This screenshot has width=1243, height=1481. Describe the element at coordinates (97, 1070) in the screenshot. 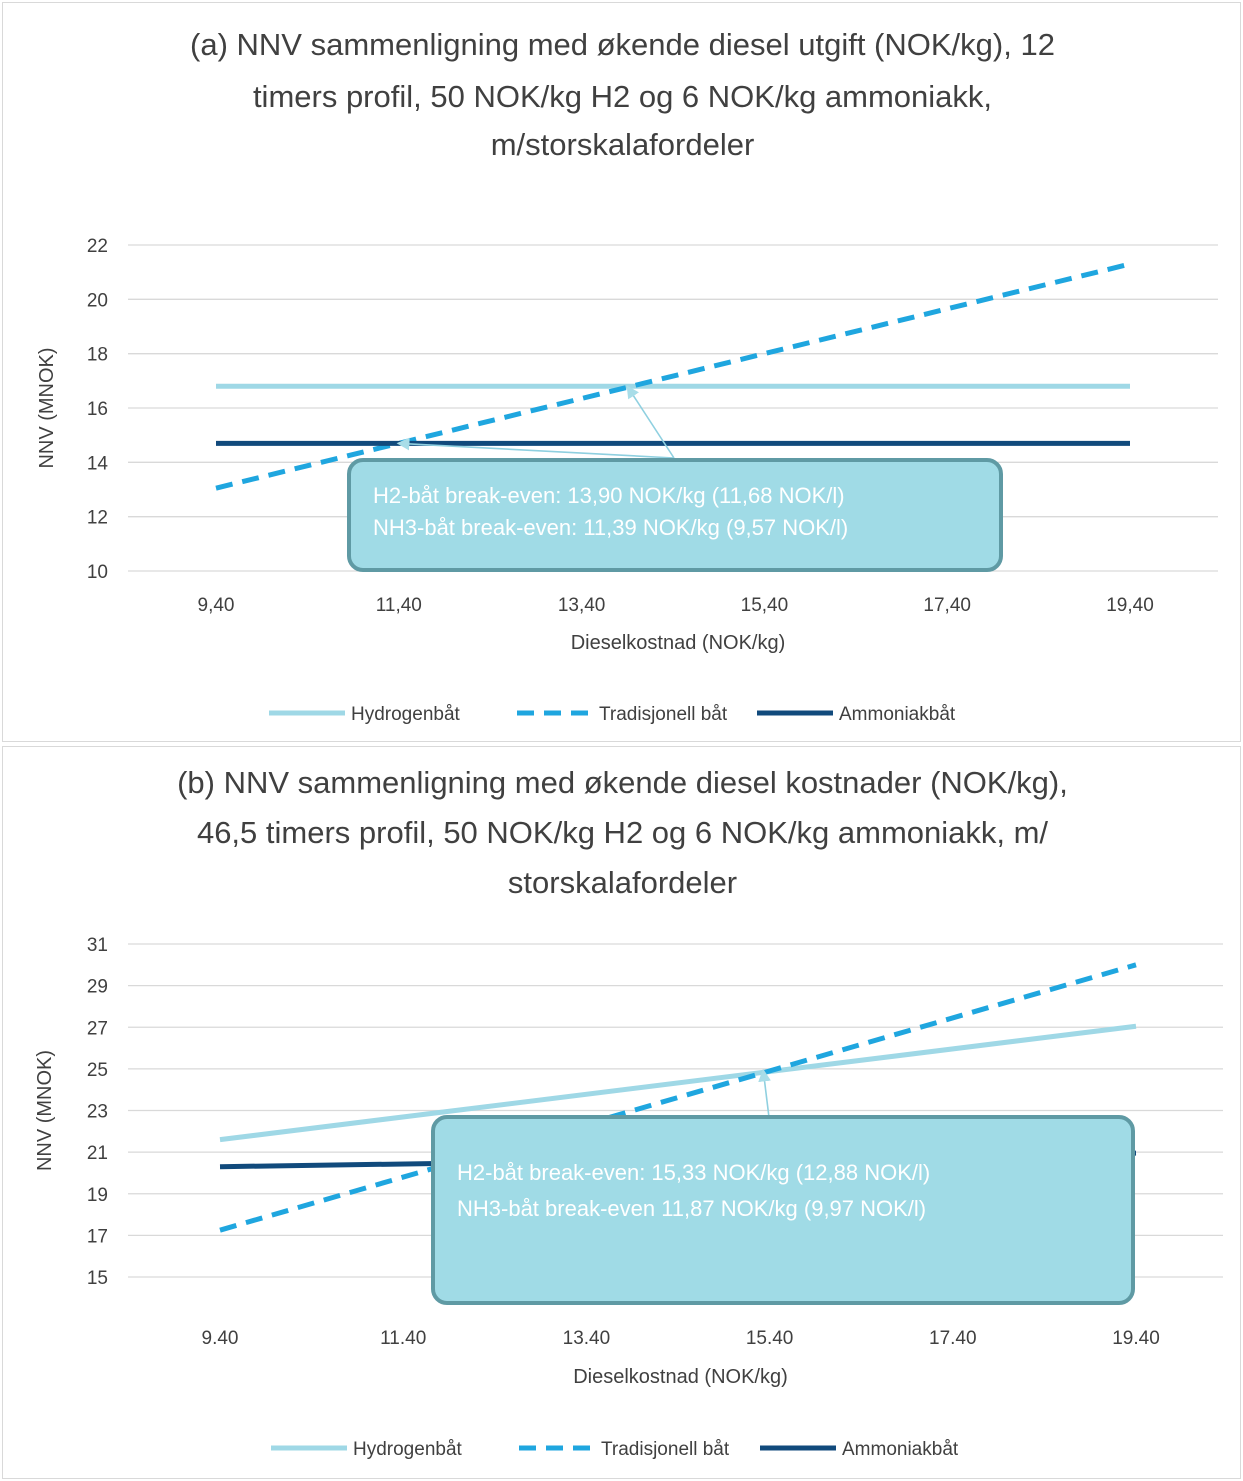

I see `y-tick-label: 25` at that location.